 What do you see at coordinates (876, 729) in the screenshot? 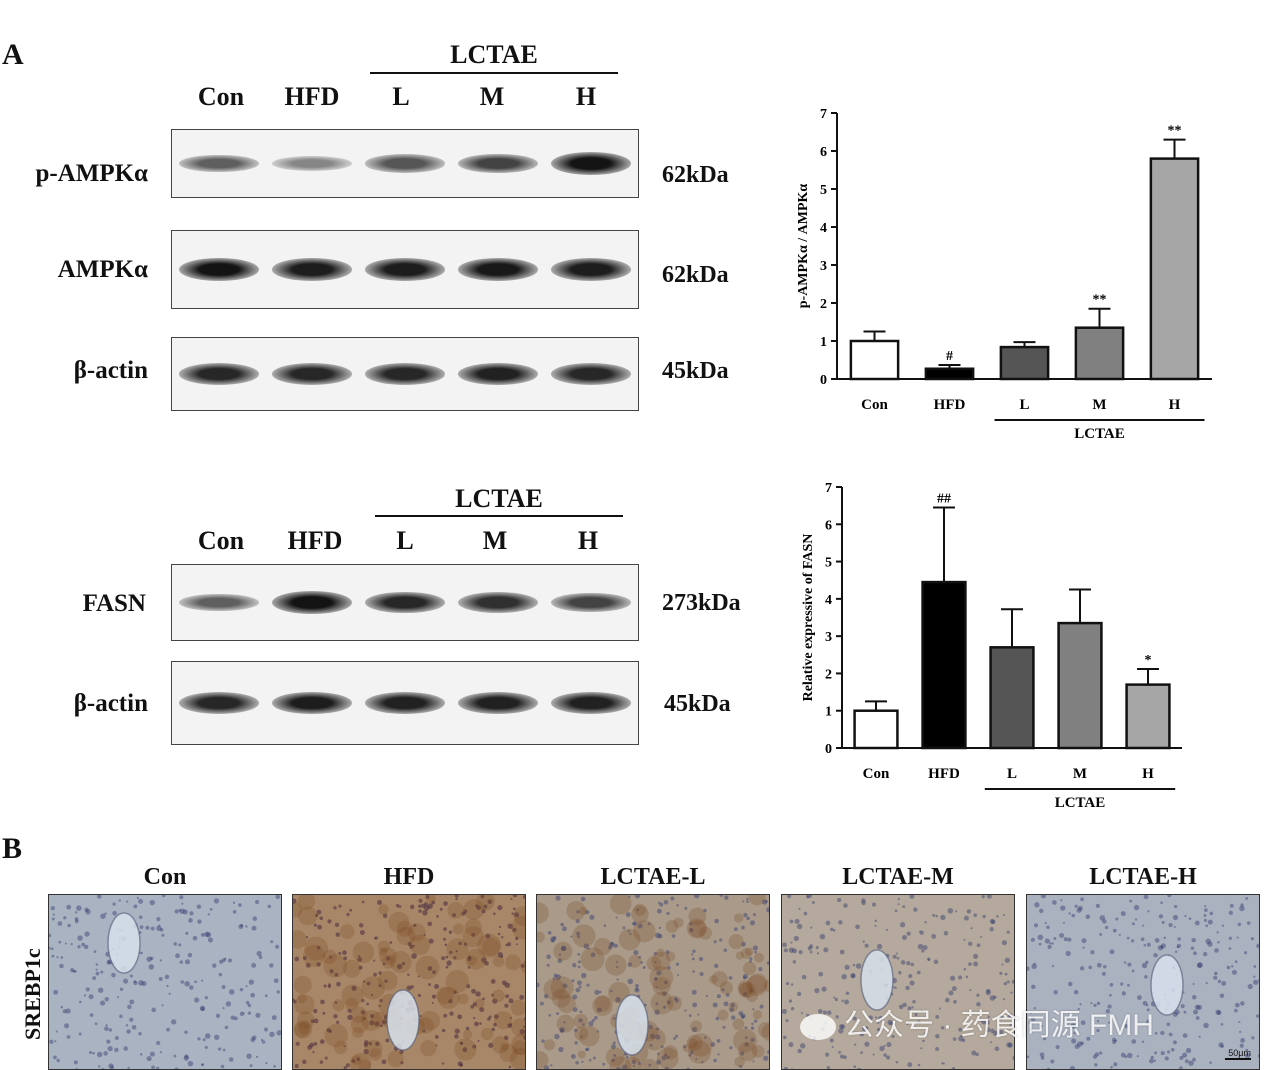
I see `bar` at bounding box center [876, 729].